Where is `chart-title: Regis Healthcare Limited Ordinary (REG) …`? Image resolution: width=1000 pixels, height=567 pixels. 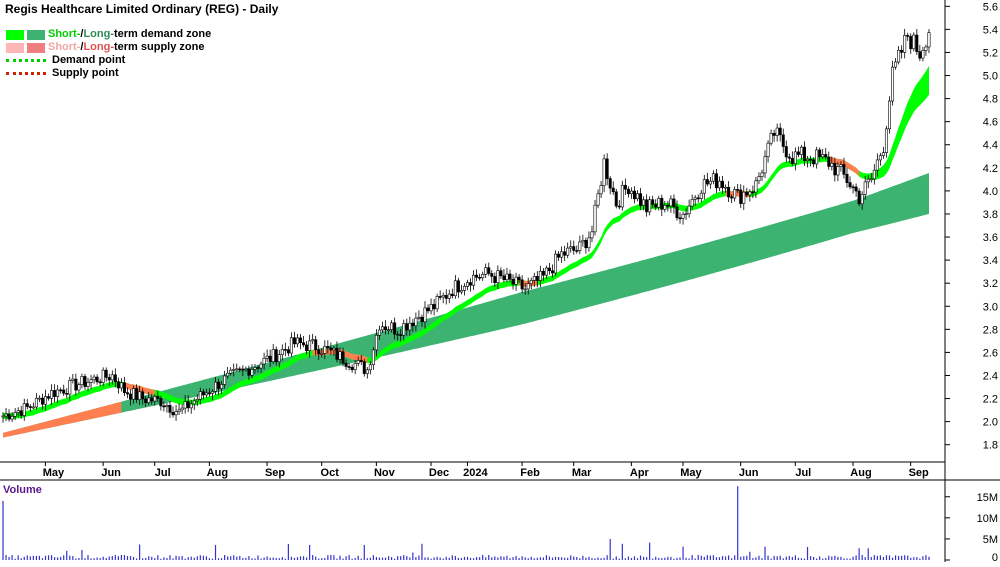
chart-title: Regis Healthcare Limited Ordinary (REG) … is located at coordinates (142, 9).